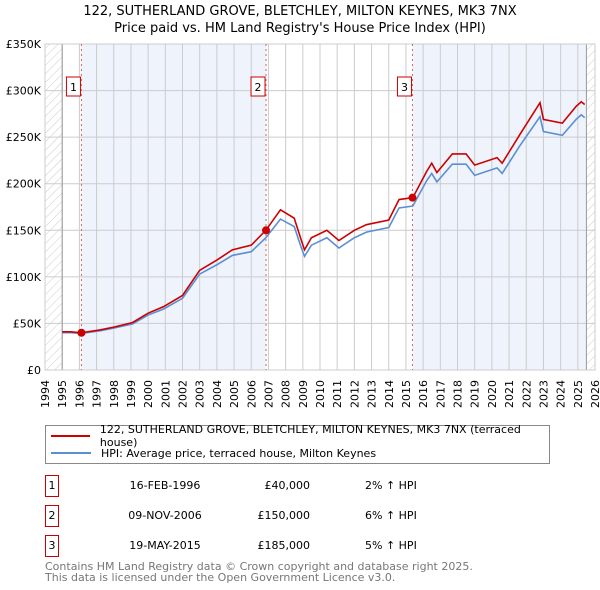 The image size is (600, 590). I want to click on sale-number-badge: 3, so click(52, 546).